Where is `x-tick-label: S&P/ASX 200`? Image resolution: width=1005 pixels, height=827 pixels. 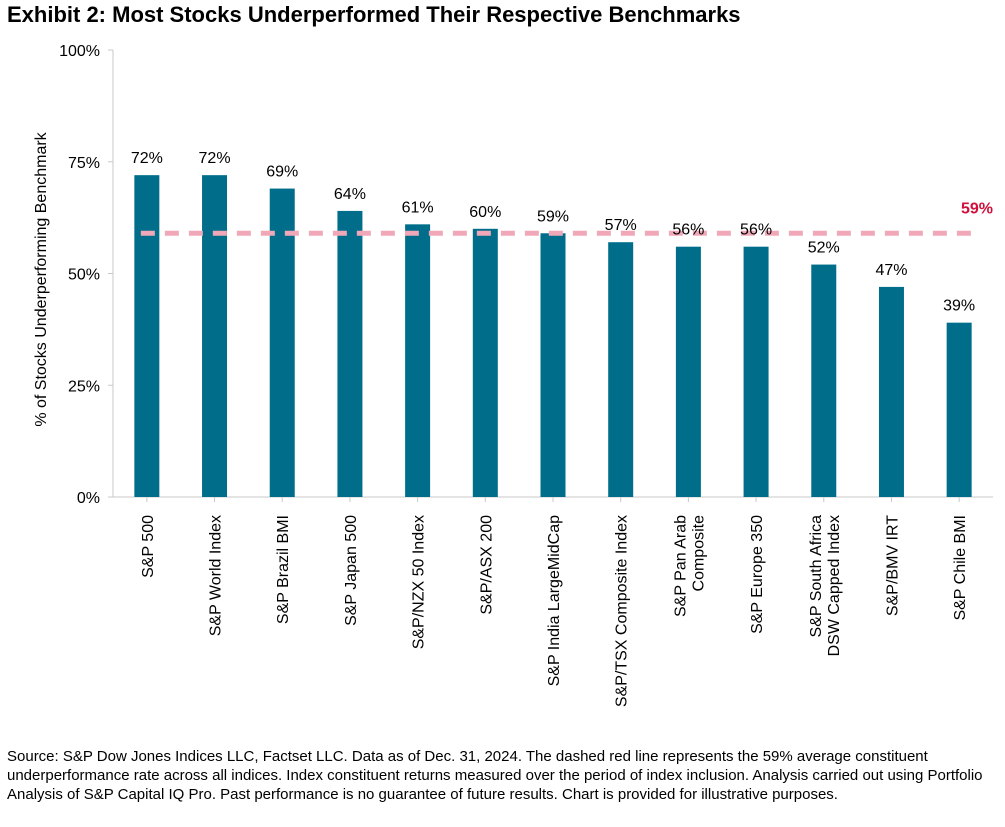
x-tick-label: S&P/ASX 200 is located at coordinates (486, 565).